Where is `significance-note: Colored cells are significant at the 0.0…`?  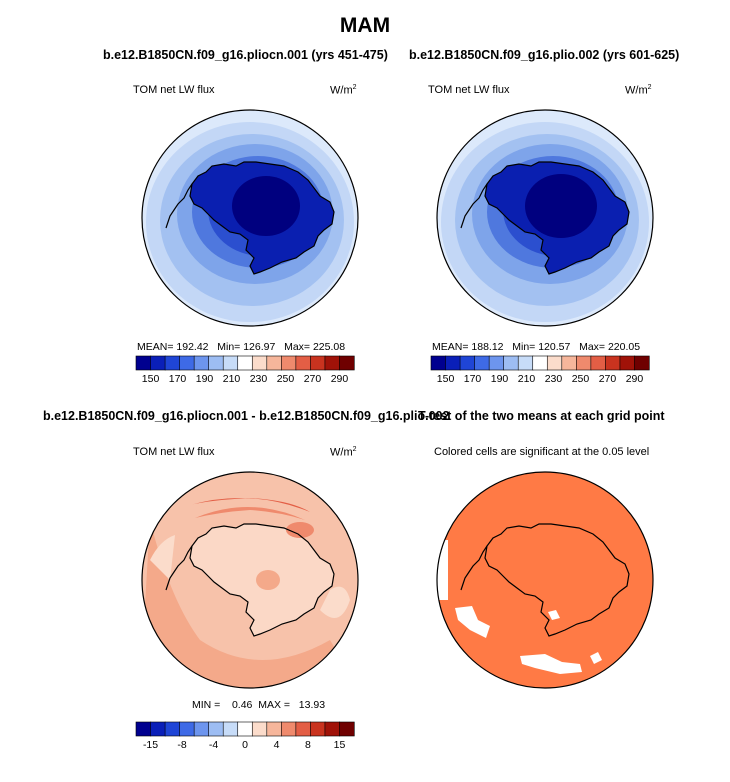
significance-note: Colored cells are significant at the 0.0… is located at coordinates (542, 452).